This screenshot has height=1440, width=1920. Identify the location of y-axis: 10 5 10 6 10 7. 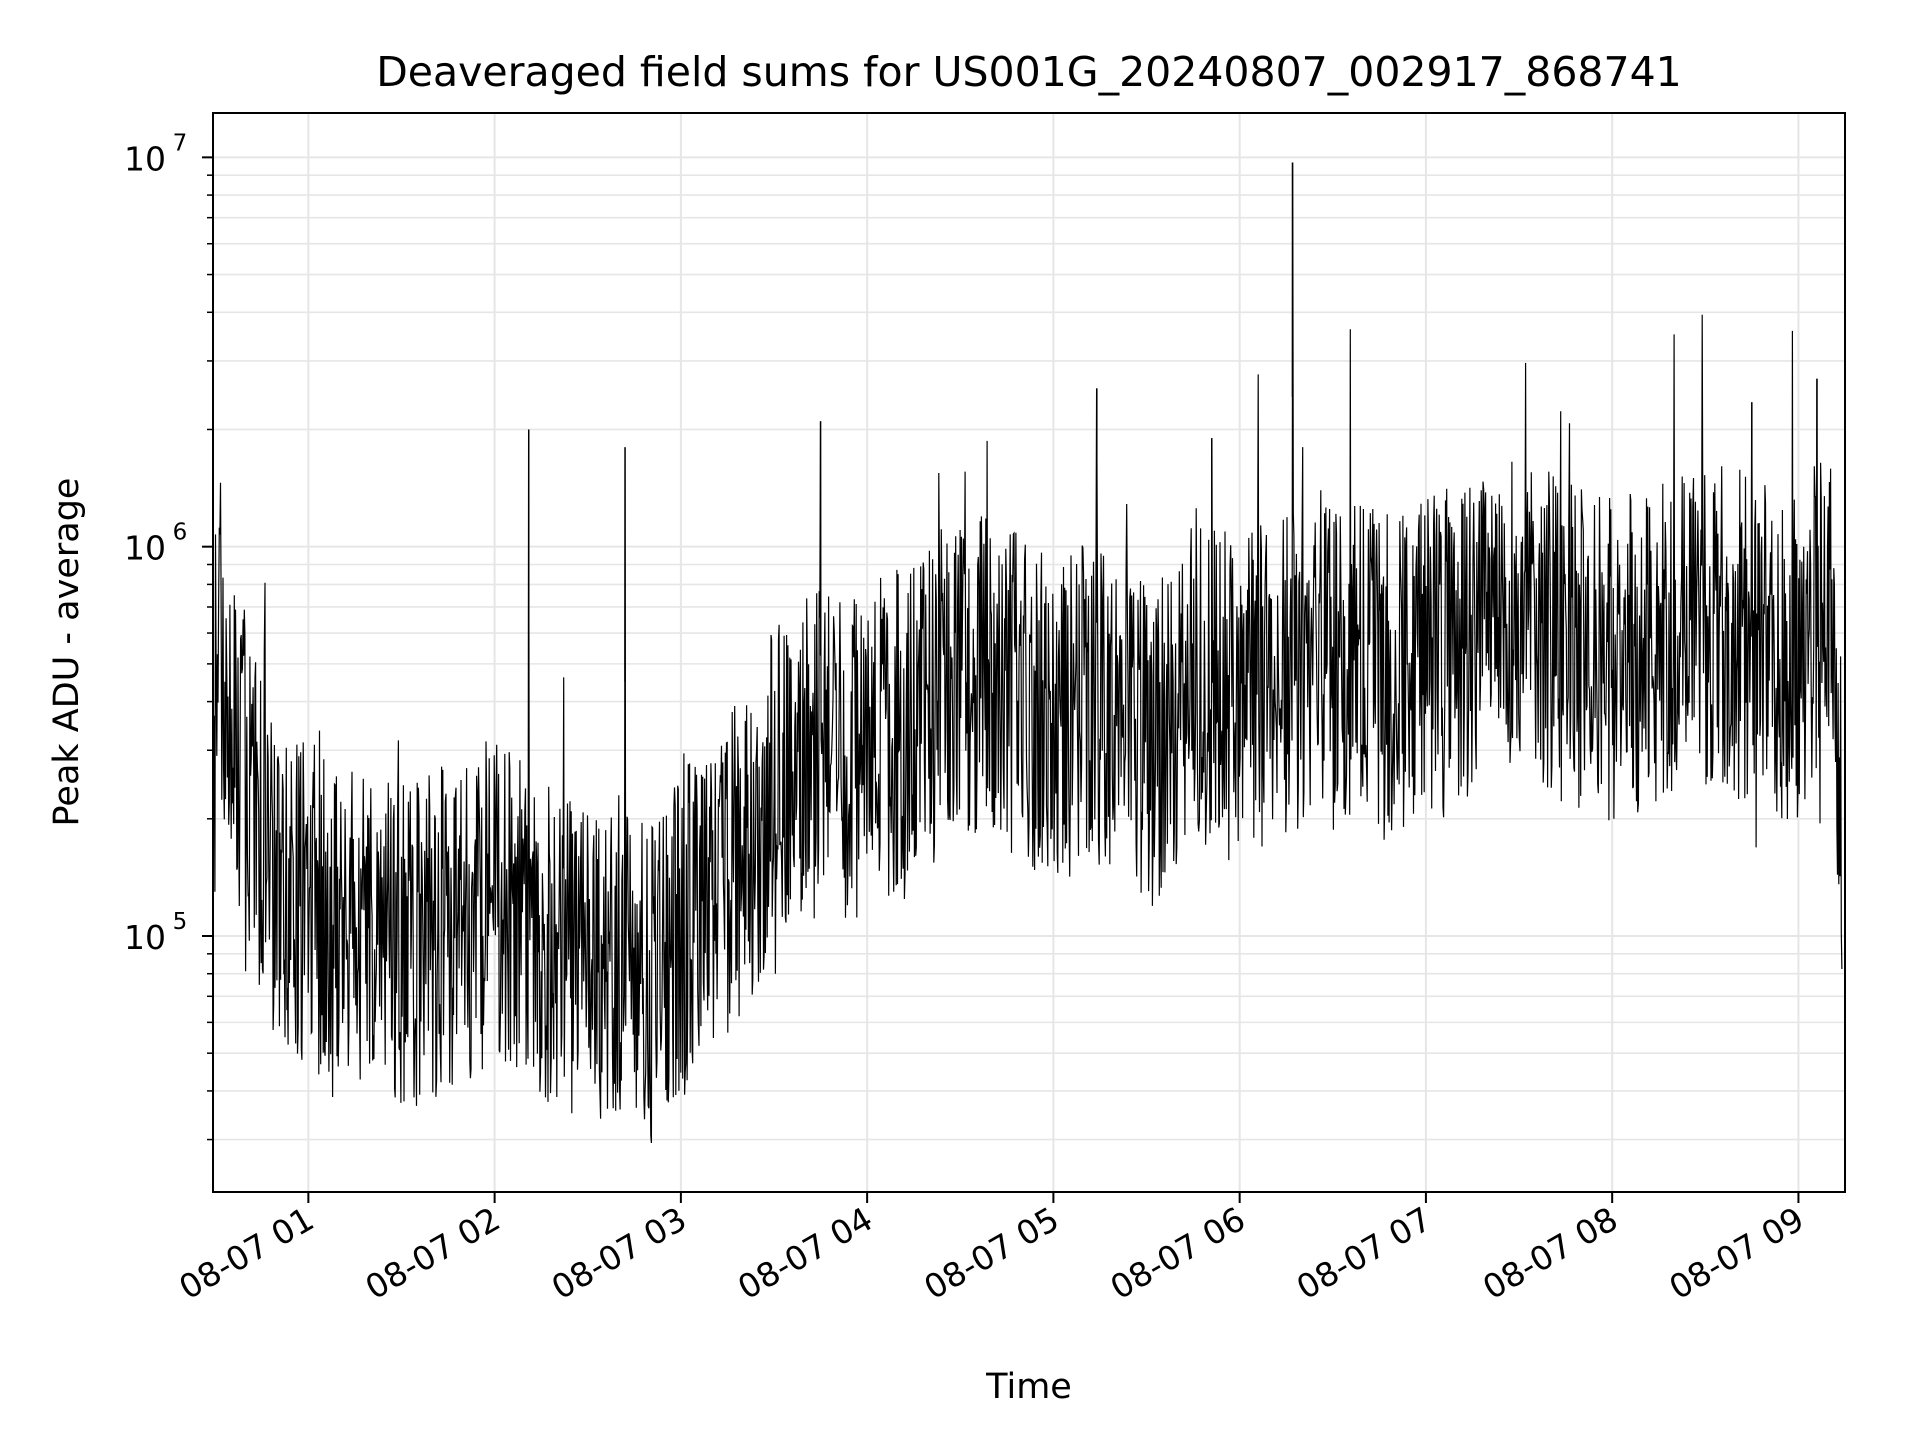
(168, 635).